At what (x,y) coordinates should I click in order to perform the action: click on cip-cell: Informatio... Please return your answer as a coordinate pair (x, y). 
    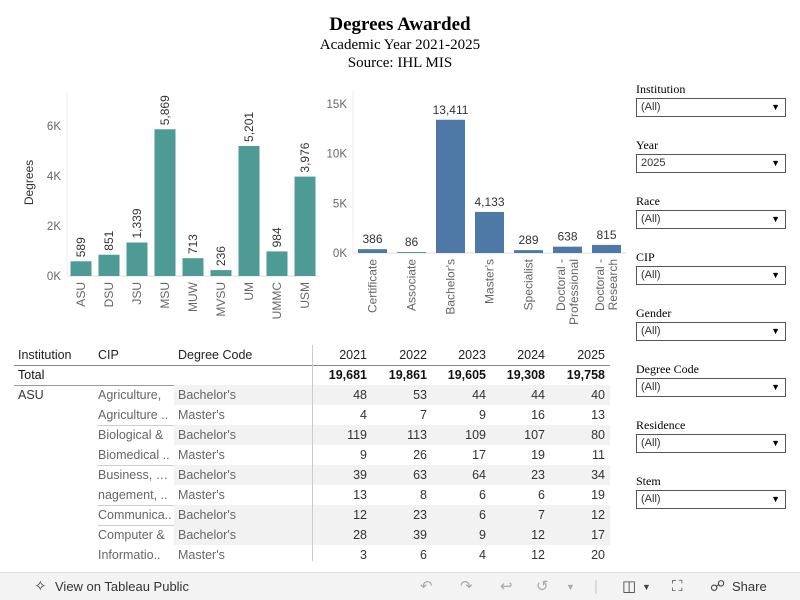
    Looking at the image, I should click on (129, 554).